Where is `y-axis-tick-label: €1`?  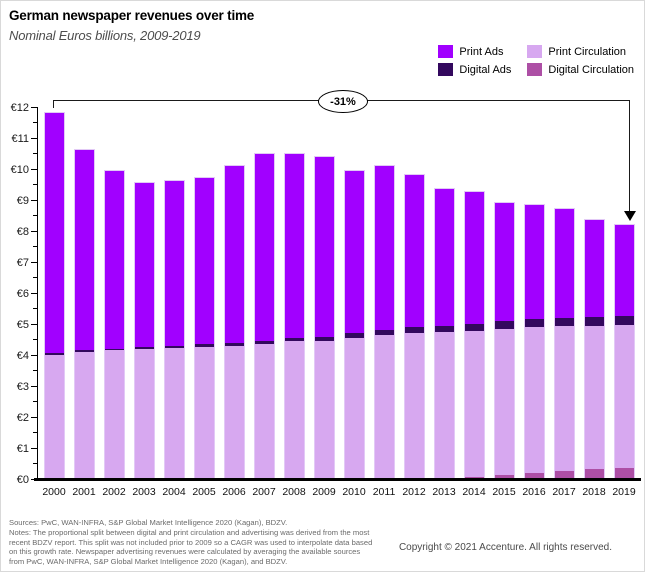
y-axis-tick-label: €1 is located at coordinates (22, 448).